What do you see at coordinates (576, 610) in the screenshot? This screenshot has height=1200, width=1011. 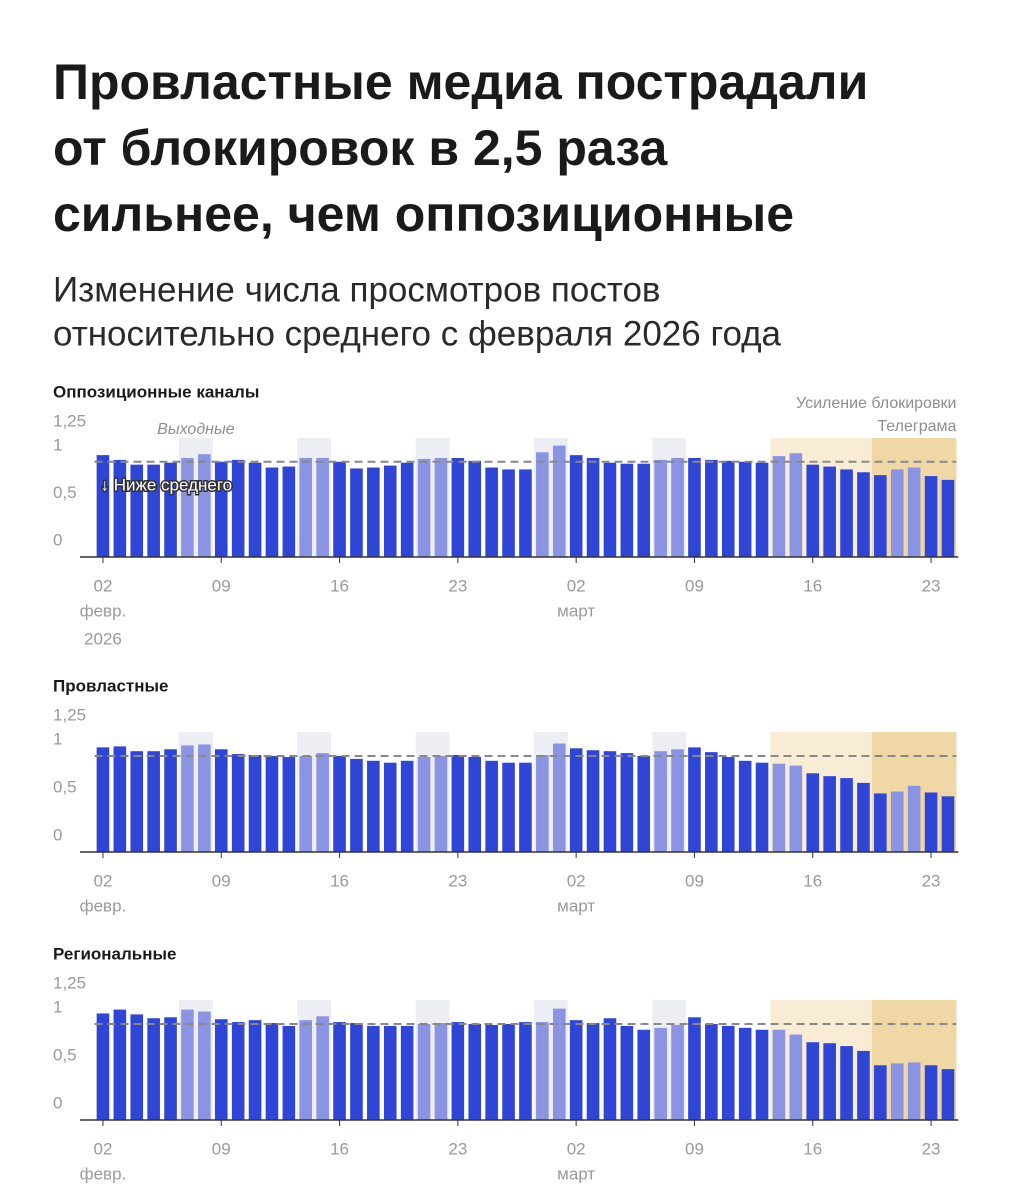 I see `x-sublabel: март` at bounding box center [576, 610].